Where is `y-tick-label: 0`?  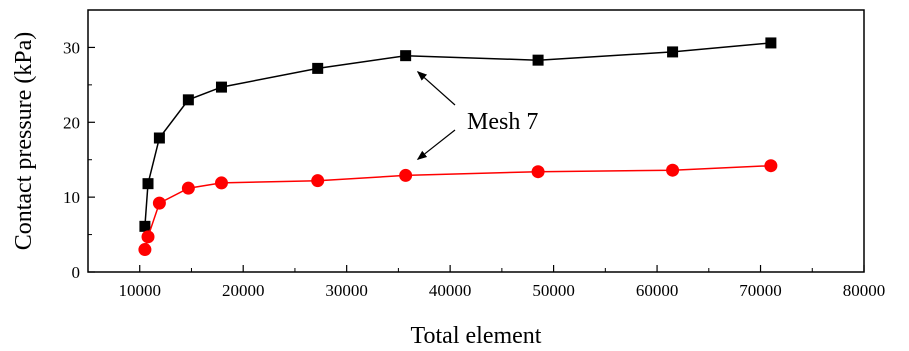 y-tick-label: 0 is located at coordinates (76, 272).